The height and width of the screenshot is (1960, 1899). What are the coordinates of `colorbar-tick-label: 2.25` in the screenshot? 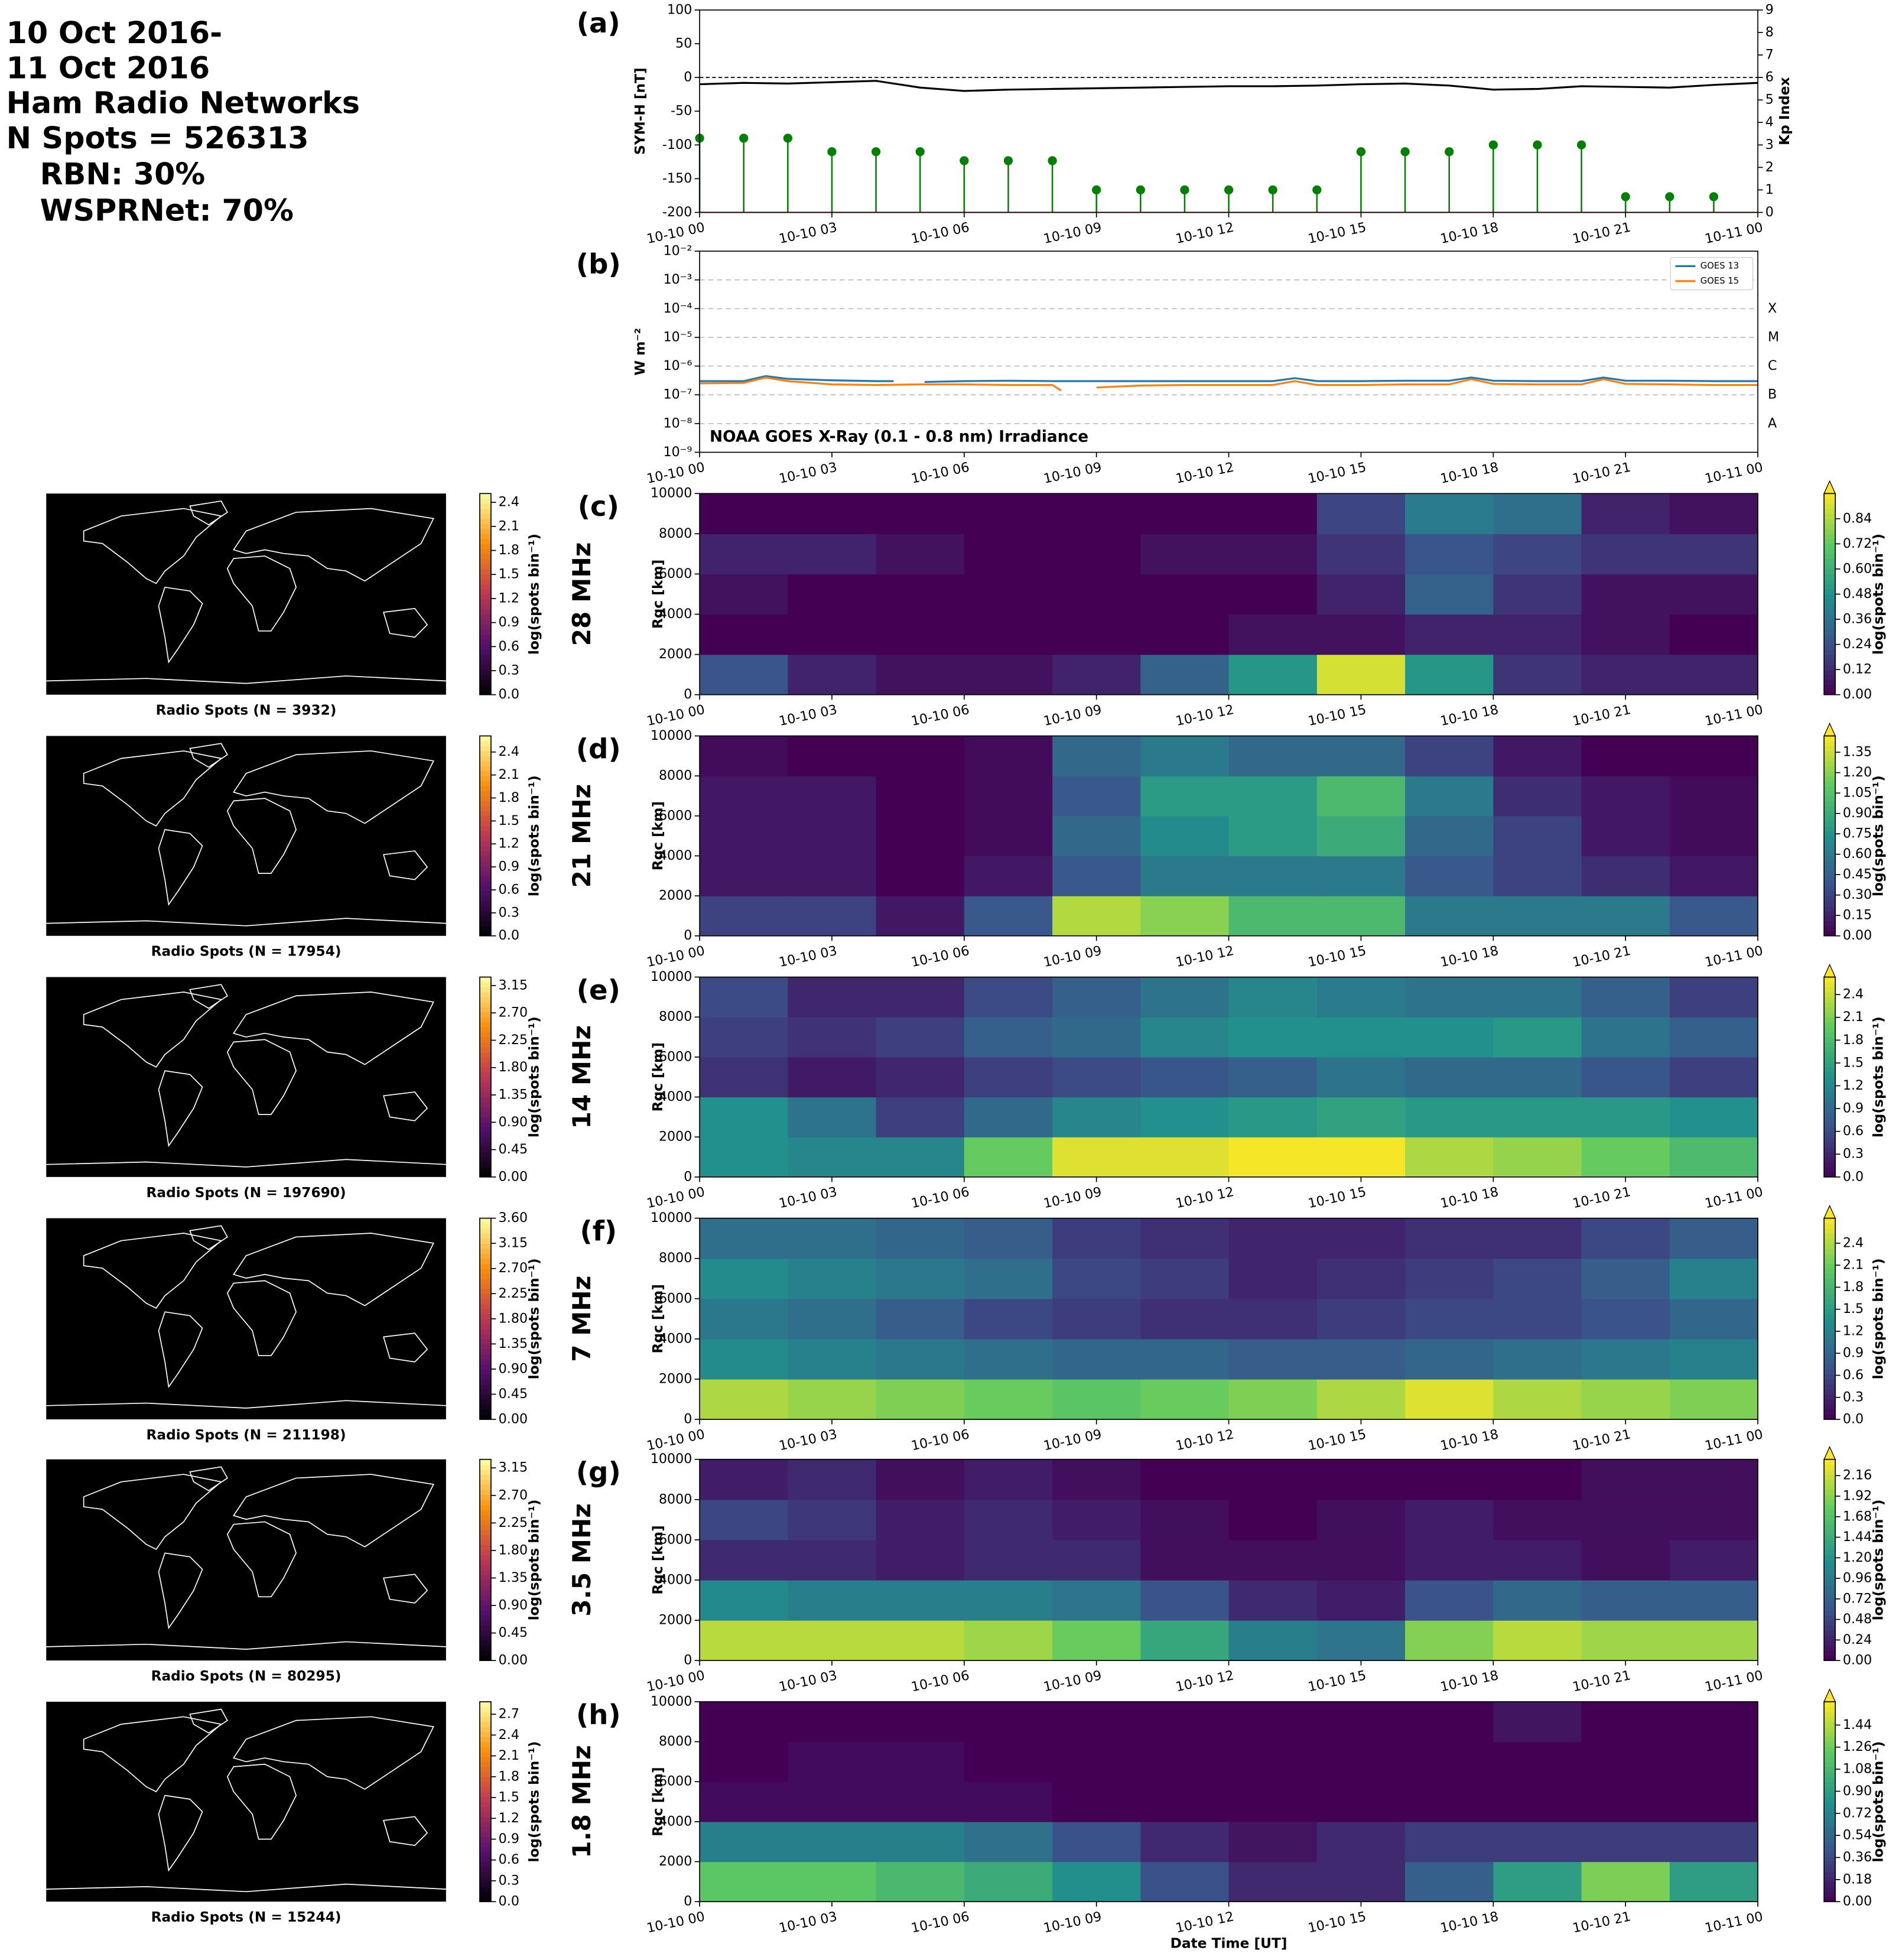 It's located at (513, 1293).